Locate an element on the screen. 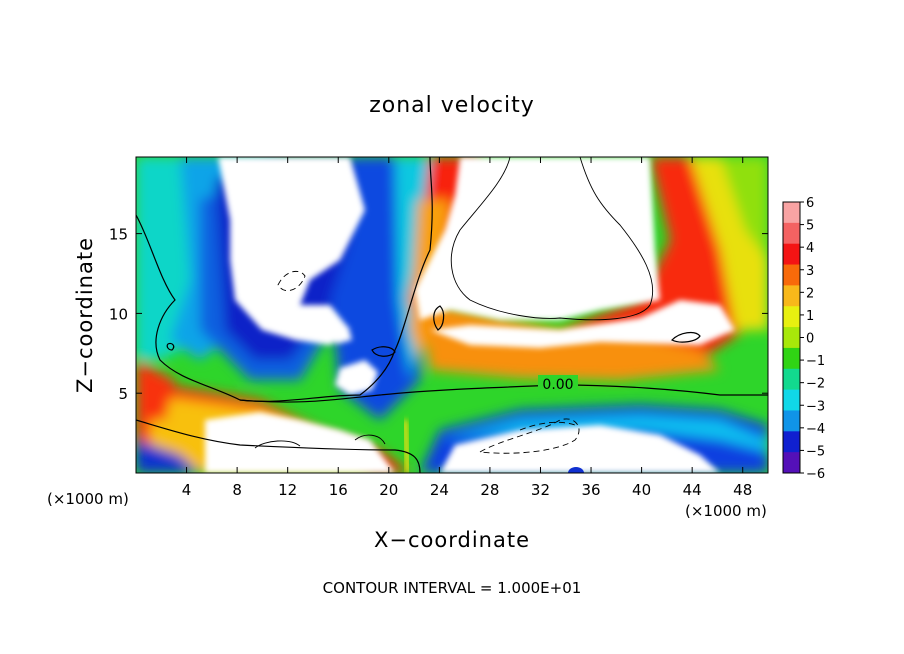 The width and height of the screenshot is (904, 654). x-tick-label: 4 is located at coordinates (187, 490).